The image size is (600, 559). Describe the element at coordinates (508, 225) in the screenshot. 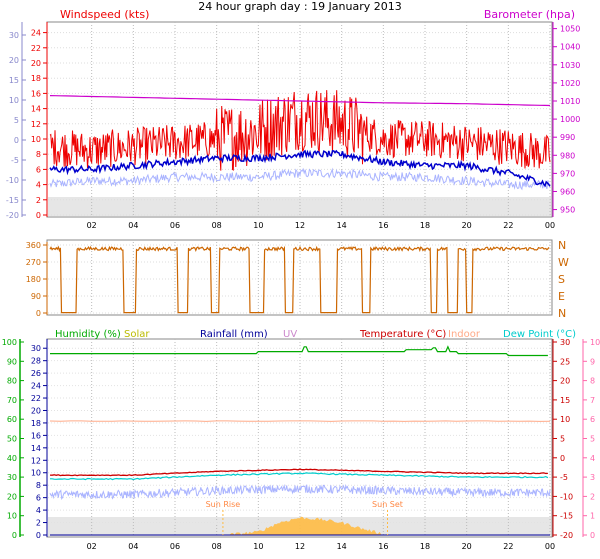

I see `p1-x-tick-label: 22` at that location.